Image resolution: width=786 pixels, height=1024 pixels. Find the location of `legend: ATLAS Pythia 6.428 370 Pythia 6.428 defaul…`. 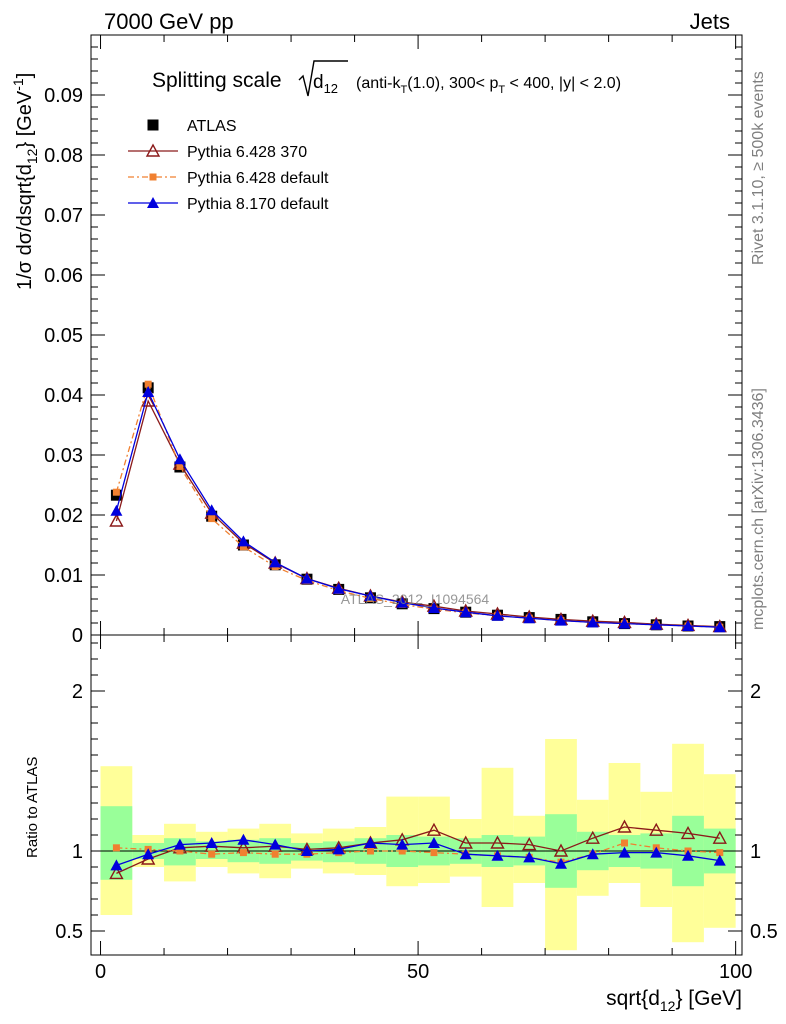

legend: ATLAS Pythia 6.428 370 Pythia 6.428 defaul… is located at coordinates (228, 165).